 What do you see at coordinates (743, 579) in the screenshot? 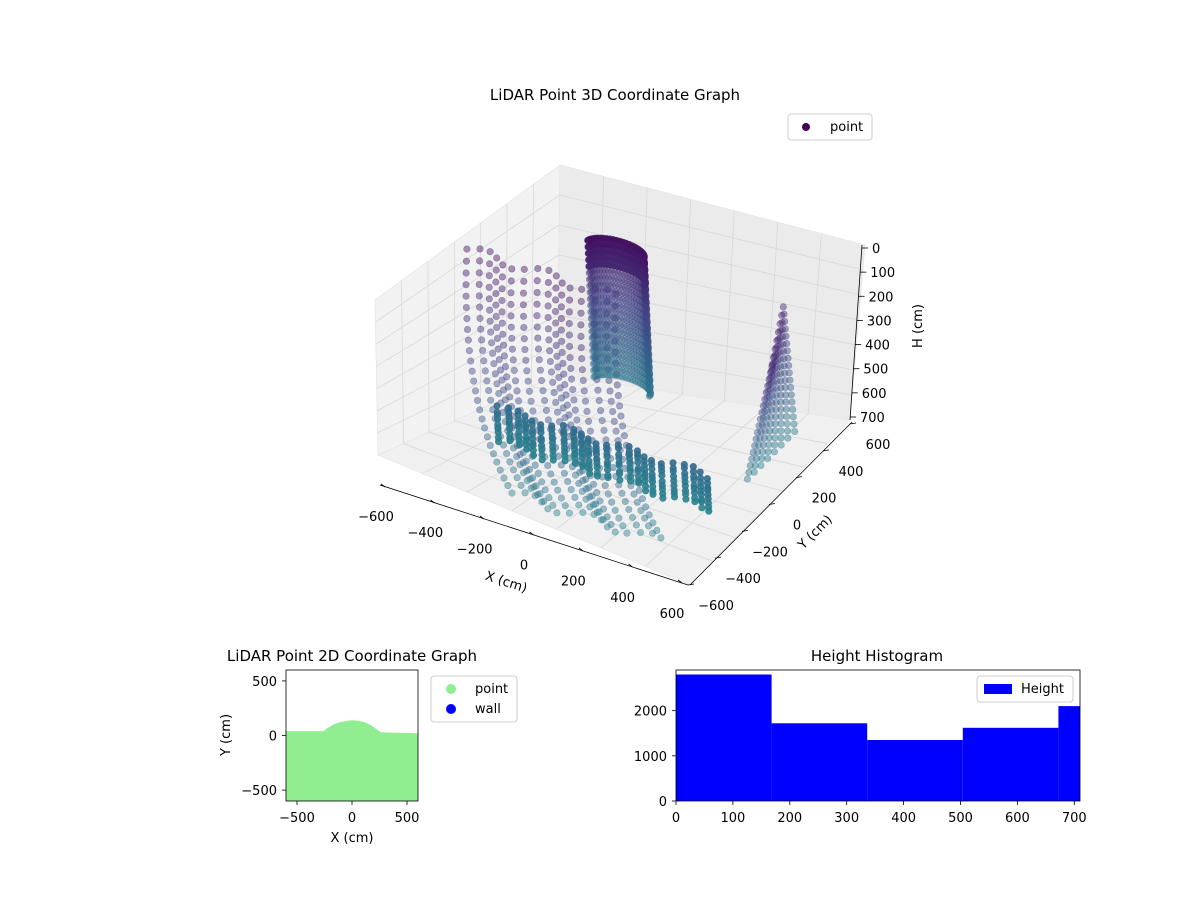
I see `y-tick-label: −400` at bounding box center [743, 579].